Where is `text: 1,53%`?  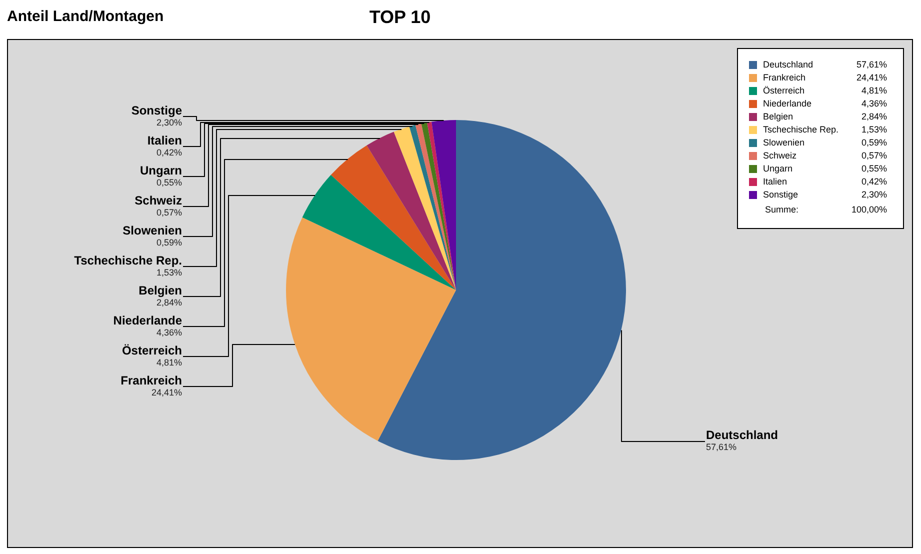 text: 1,53% is located at coordinates (874, 129).